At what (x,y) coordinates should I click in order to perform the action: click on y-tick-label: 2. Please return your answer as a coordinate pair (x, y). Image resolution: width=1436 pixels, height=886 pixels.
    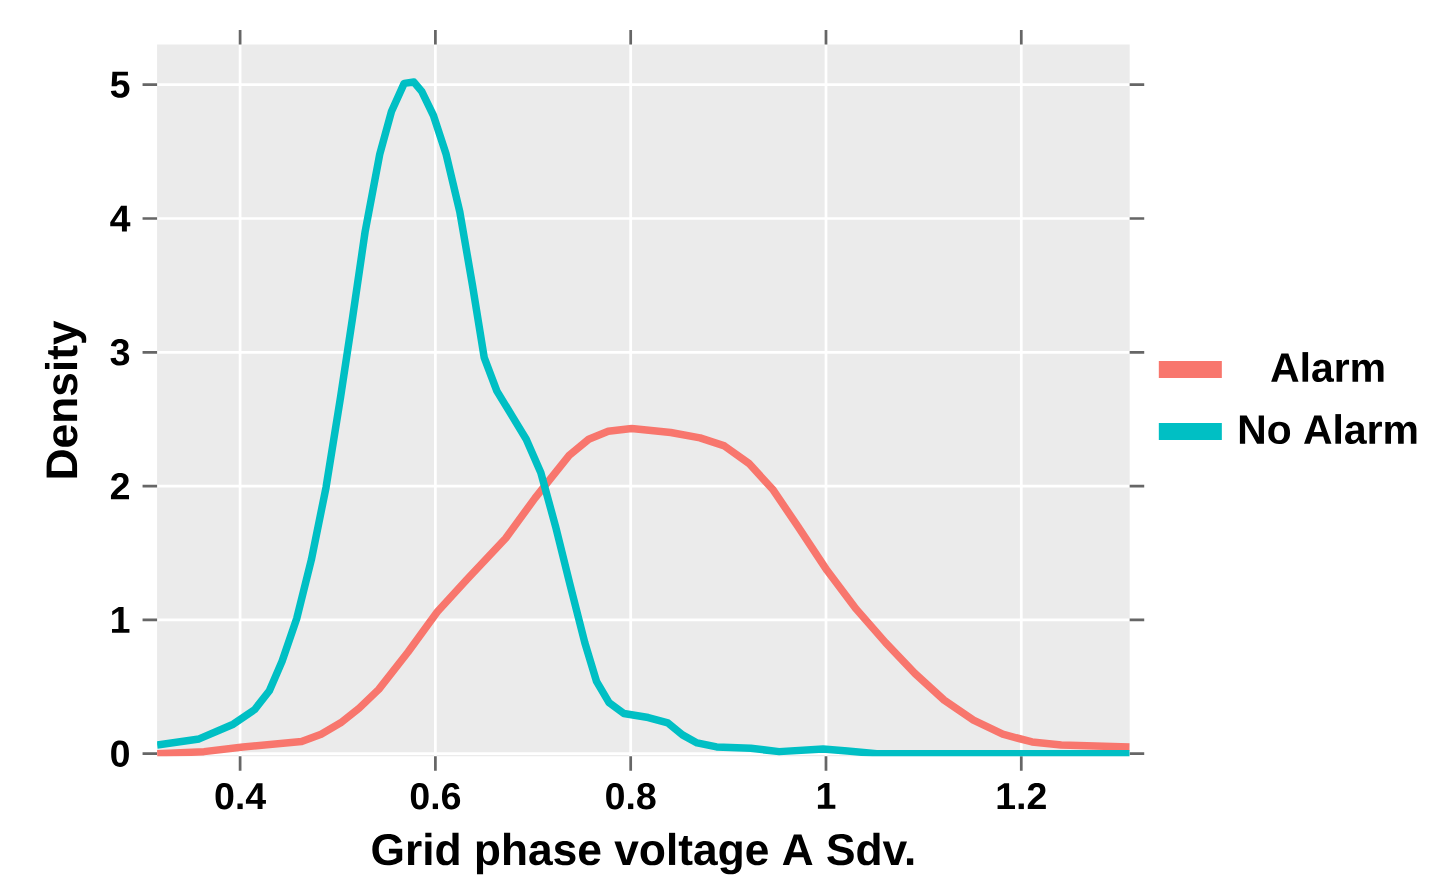
    Looking at the image, I should click on (120, 486).